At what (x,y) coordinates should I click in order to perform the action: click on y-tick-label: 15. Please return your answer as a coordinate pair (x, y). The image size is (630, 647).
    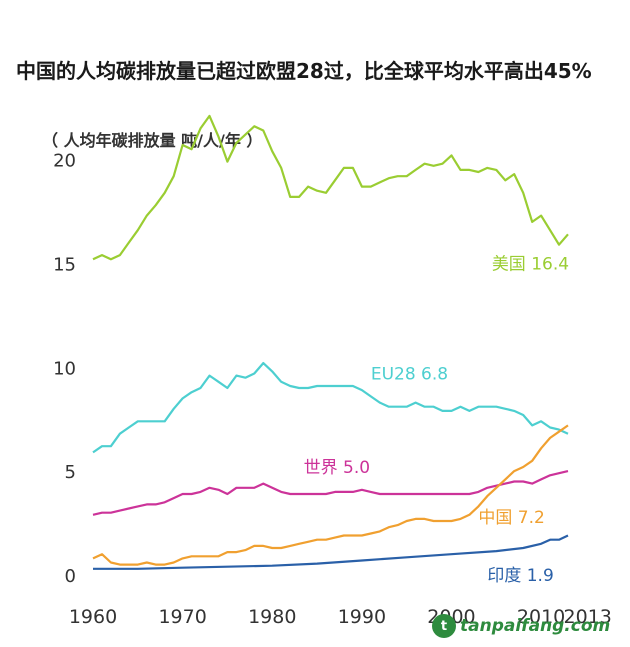
    Looking at the image, I should click on (64, 264).